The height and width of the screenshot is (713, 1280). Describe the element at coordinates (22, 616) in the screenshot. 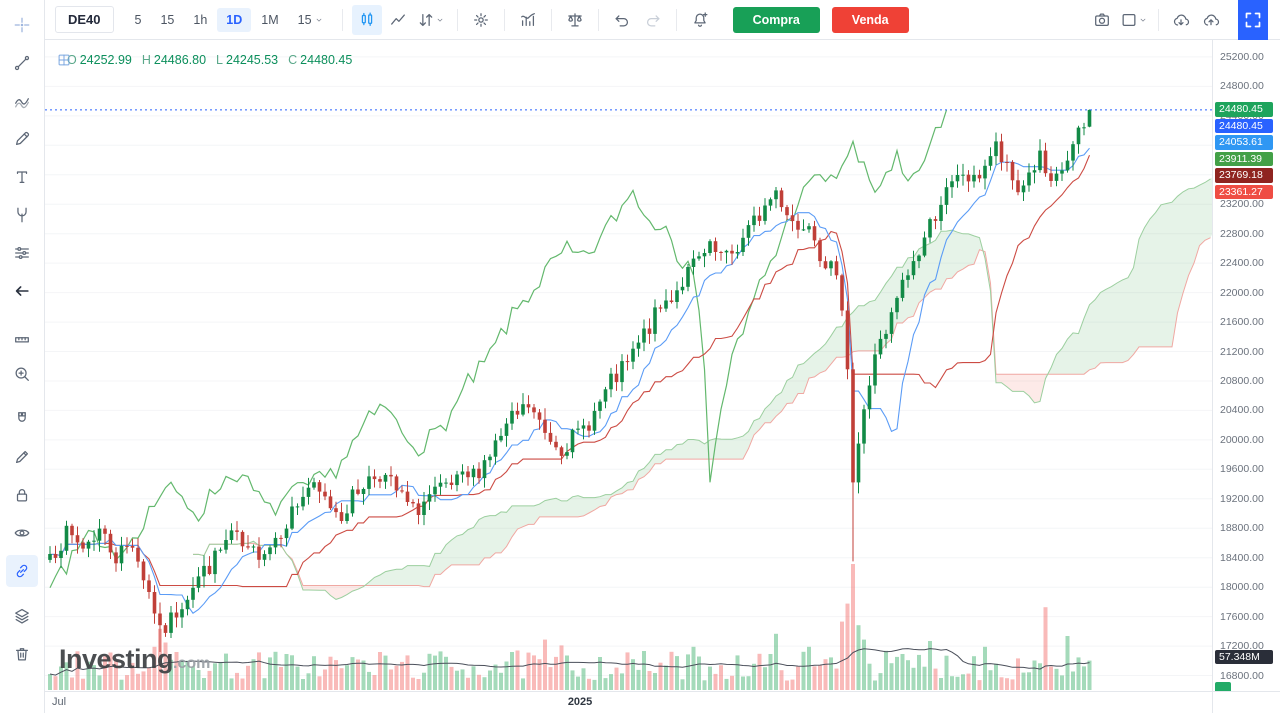

I see `layers-tool` at that location.